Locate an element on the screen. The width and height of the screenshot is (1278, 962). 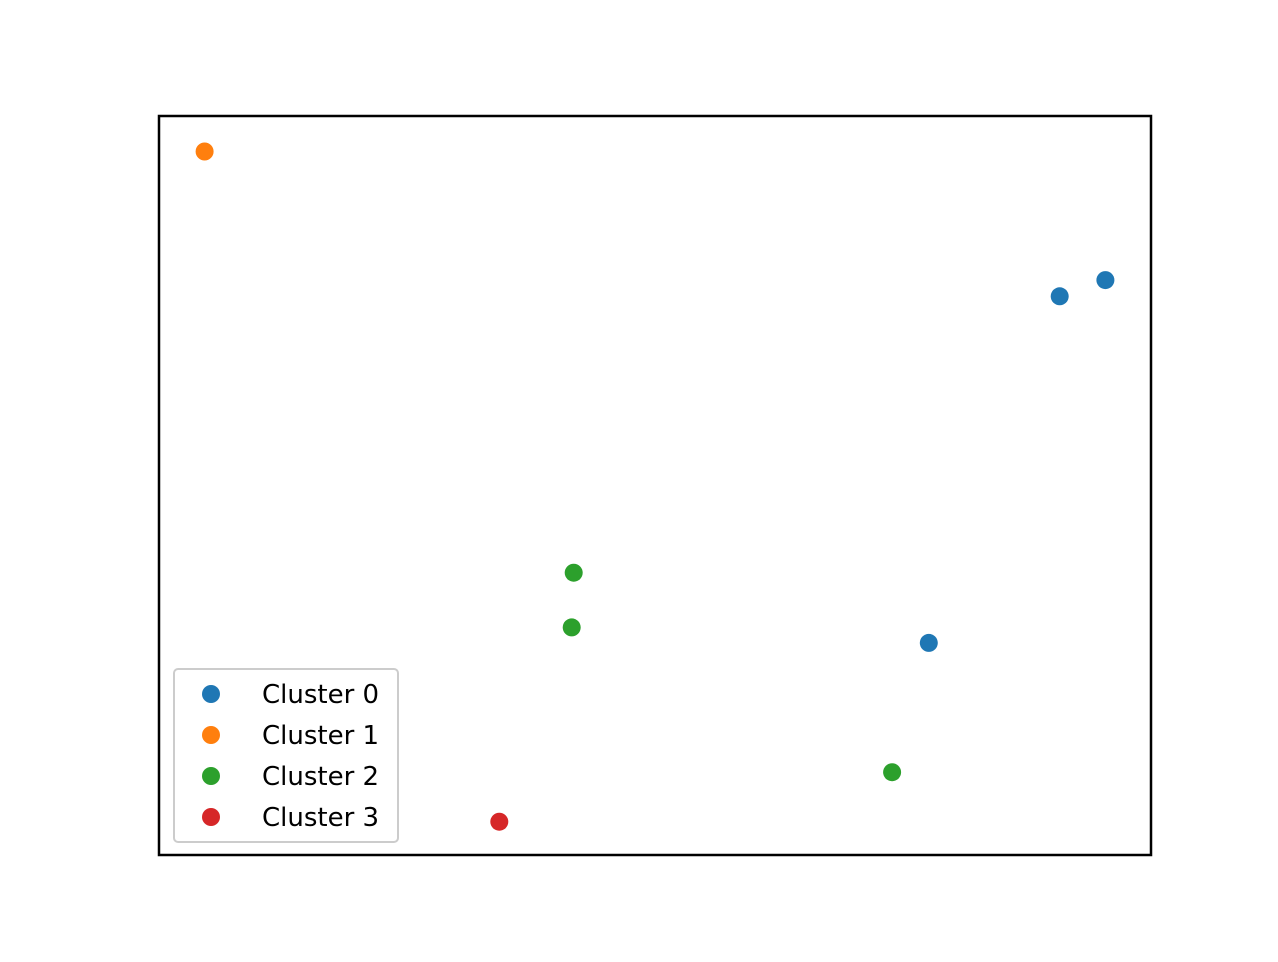
legend: Cluster 0 Cluster 1 Cluster 2 Cluster 3 is located at coordinates (286, 755).